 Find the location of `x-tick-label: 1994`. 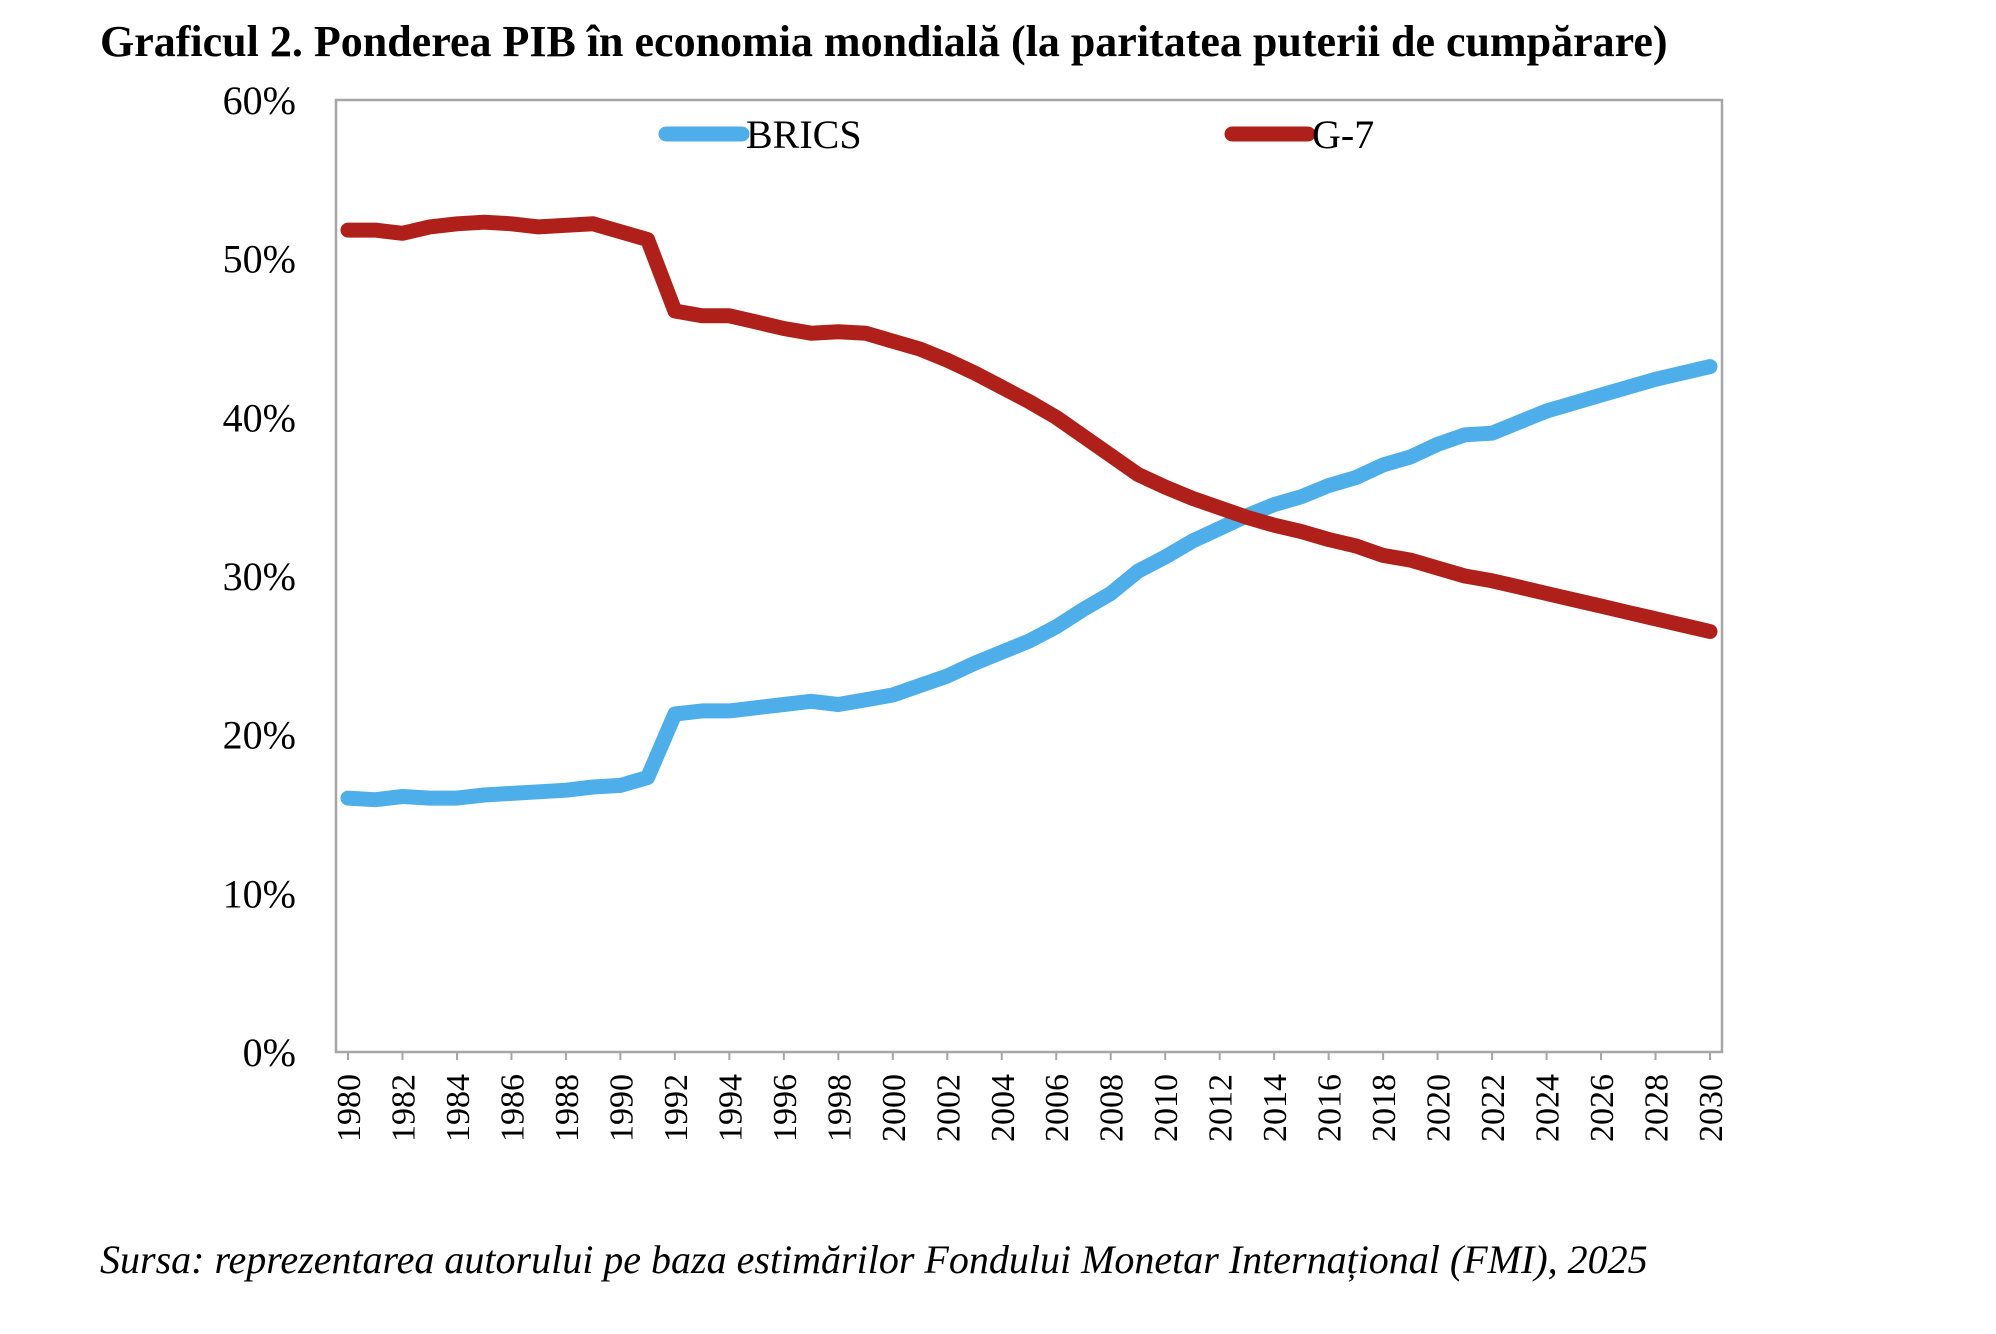

x-tick-label: 1994 is located at coordinates (730, 1108).